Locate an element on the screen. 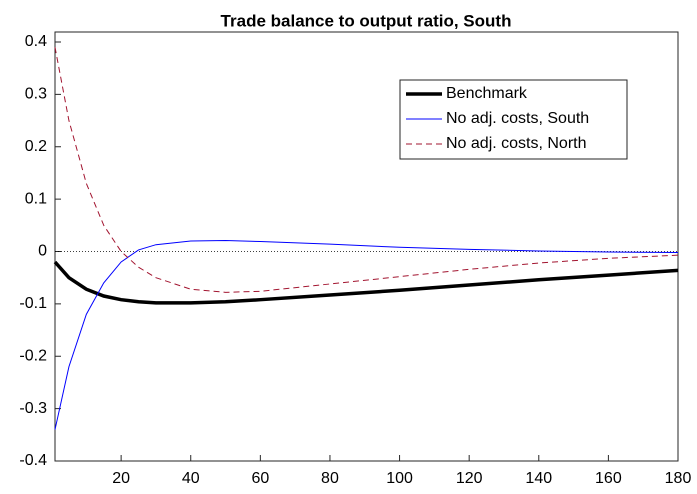 This screenshot has width=697, height=494. y-tick-label: 0.4 is located at coordinates (36, 41).